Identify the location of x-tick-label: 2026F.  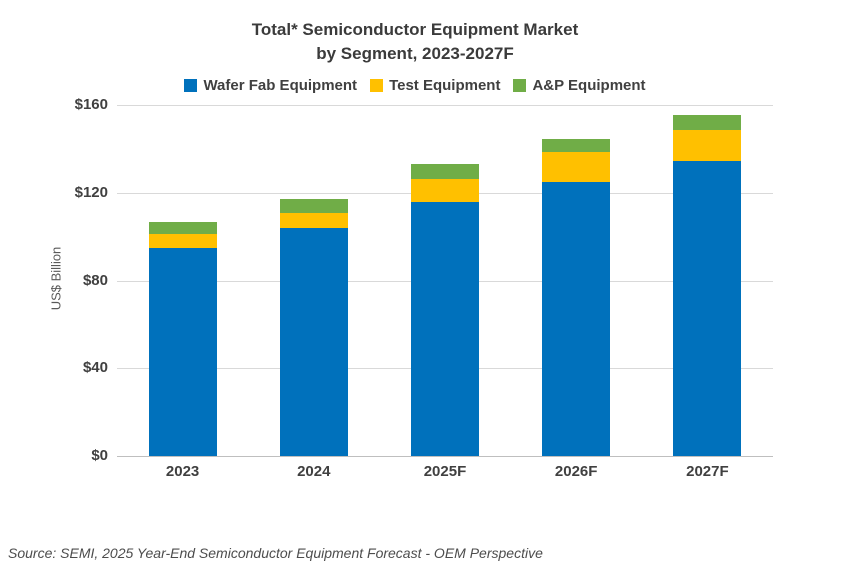
(576, 471).